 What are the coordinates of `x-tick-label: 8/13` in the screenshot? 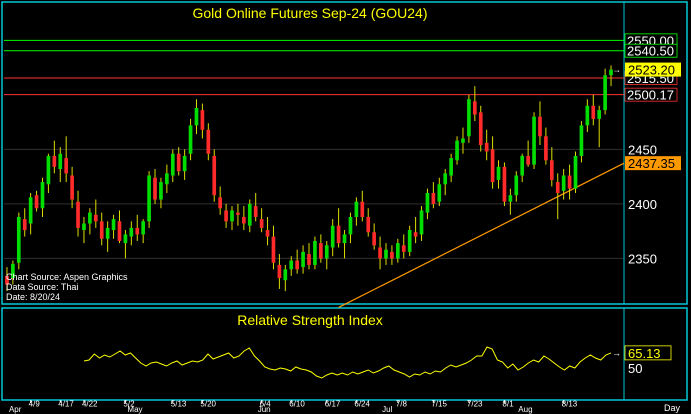 It's located at (570, 404).